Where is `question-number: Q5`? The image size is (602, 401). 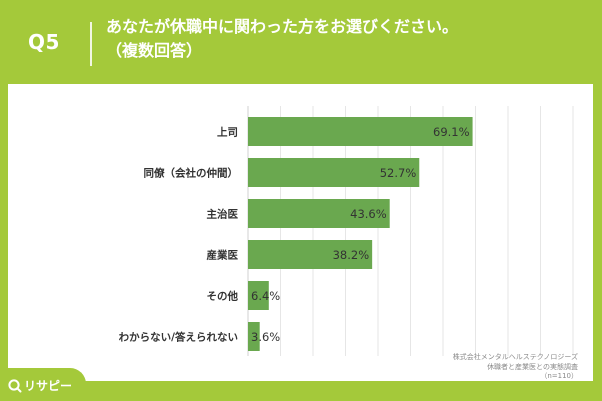 question-number: Q5 is located at coordinates (44, 42).